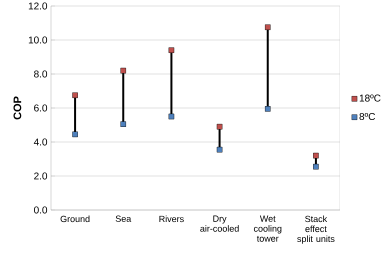 The image size is (387, 267). Describe the element at coordinates (124, 219) in the screenshot. I see `x-tick-label: Sea` at that location.